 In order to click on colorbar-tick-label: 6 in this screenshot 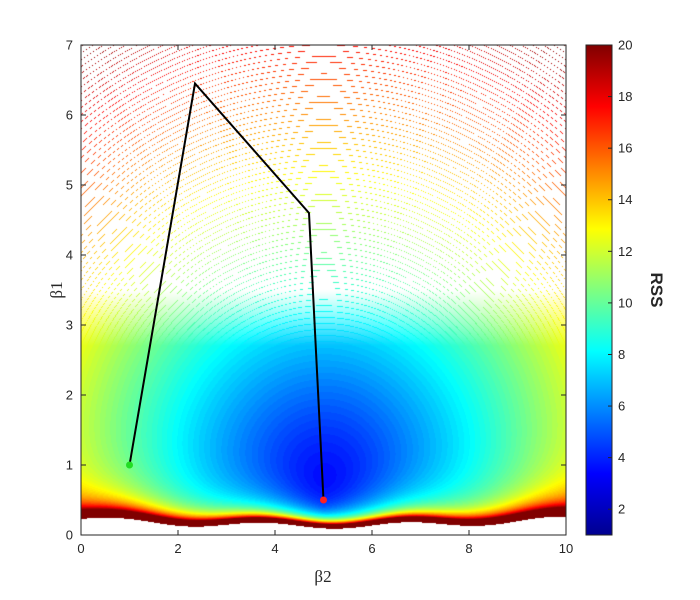, I will do `click(621, 406)`.